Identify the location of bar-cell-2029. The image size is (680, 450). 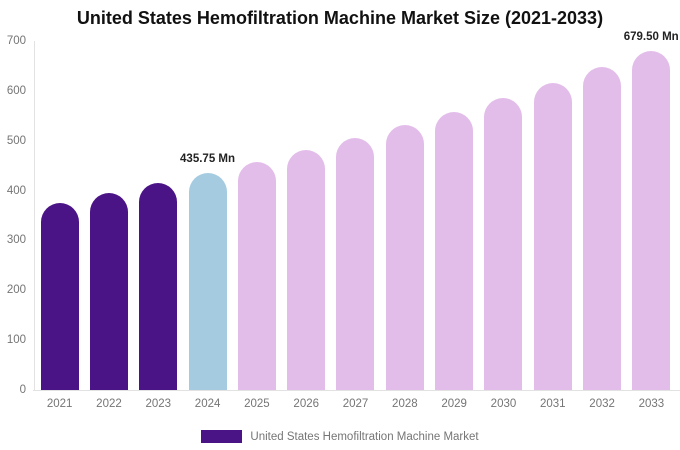
(454, 215).